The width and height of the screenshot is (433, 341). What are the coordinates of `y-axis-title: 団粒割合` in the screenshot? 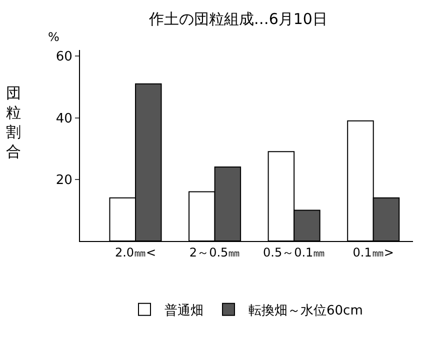 It's located at (13, 122).